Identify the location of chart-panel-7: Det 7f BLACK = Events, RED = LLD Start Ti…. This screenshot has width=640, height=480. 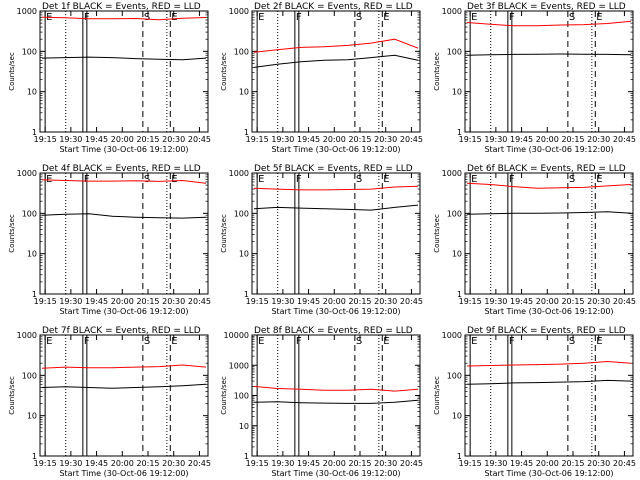
(109, 402).